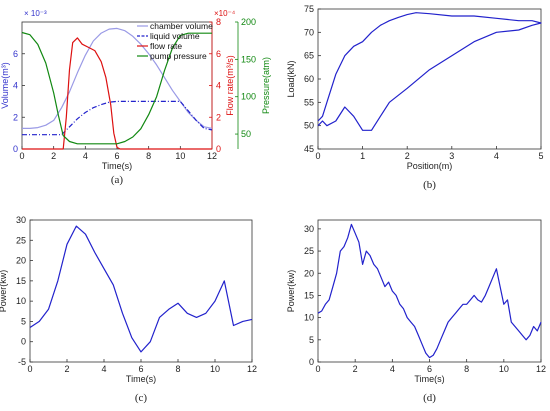 The image size is (550, 411). Describe the element at coordinates (116, 156) in the screenshot. I see `panel-a-x-tick-label: 6` at that location.